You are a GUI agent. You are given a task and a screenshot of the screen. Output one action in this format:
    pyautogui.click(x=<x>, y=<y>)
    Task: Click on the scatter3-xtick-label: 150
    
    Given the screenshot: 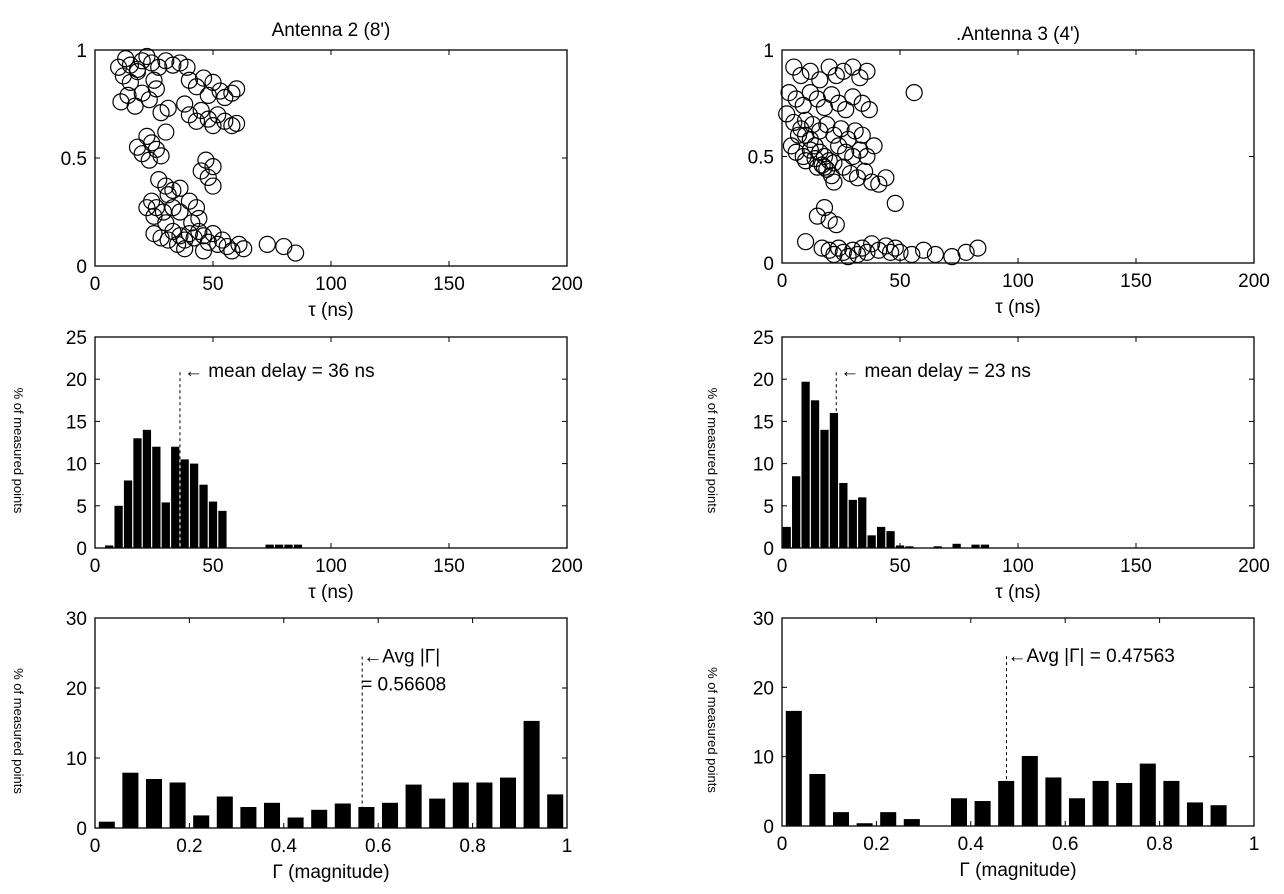 What is the action you would take?
    pyautogui.click(x=1136, y=281)
    